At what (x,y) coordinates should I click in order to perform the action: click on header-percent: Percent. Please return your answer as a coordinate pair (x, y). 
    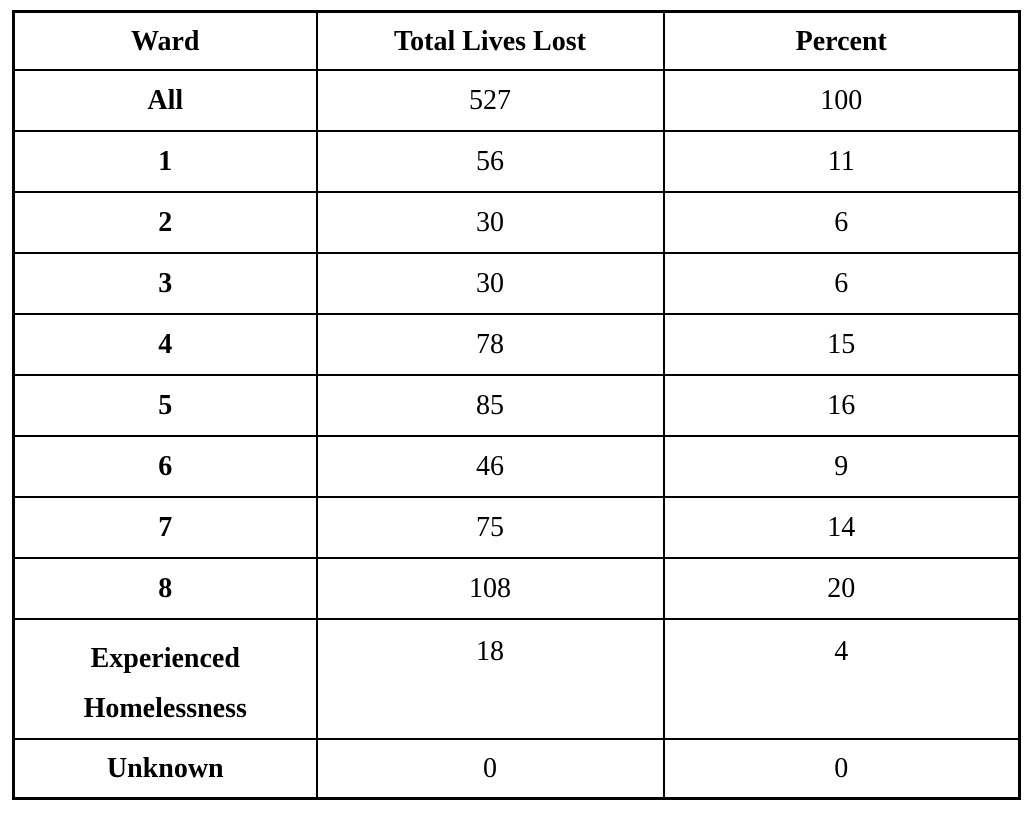
    Looking at the image, I should click on (841, 40).